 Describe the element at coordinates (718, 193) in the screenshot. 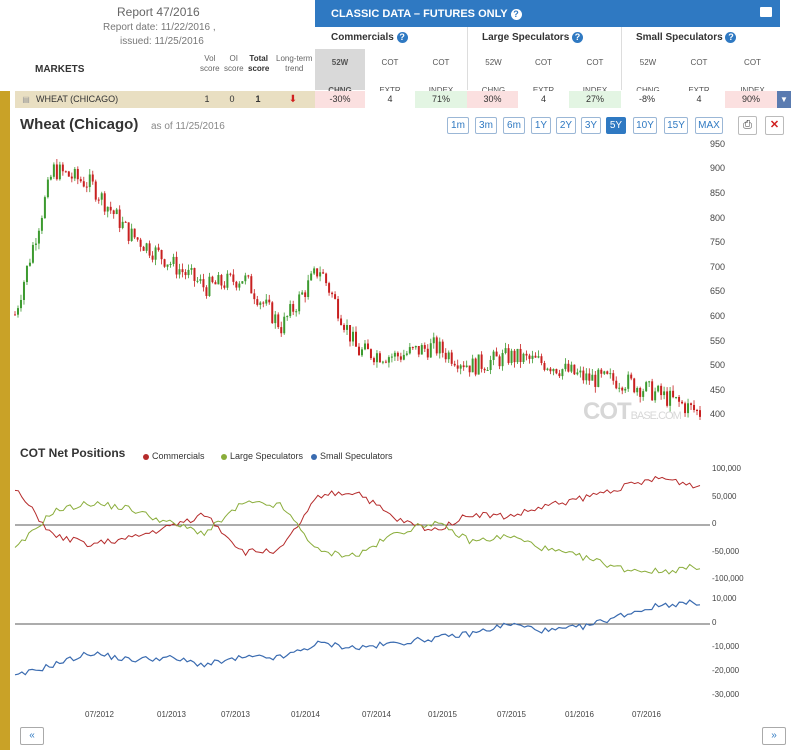

I see `price-tick-label: 850` at that location.